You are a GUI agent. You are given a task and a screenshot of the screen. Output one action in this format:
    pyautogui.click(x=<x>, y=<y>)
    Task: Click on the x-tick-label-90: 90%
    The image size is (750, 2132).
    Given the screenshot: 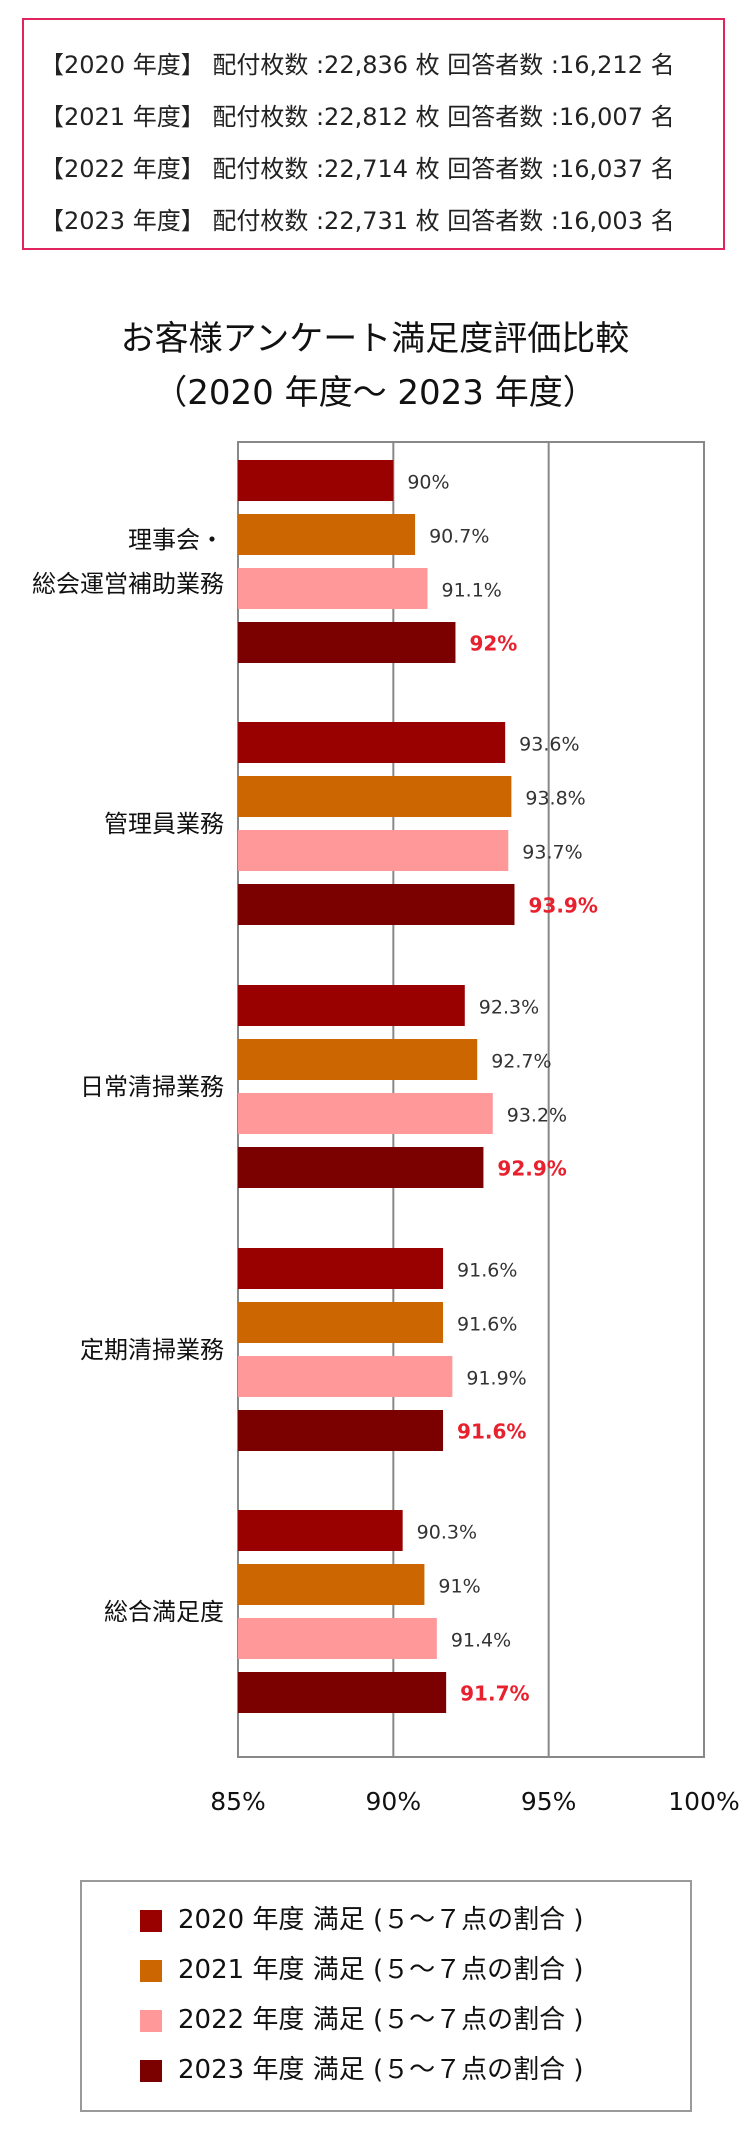 What is the action you would take?
    pyautogui.click(x=394, y=1801)
    